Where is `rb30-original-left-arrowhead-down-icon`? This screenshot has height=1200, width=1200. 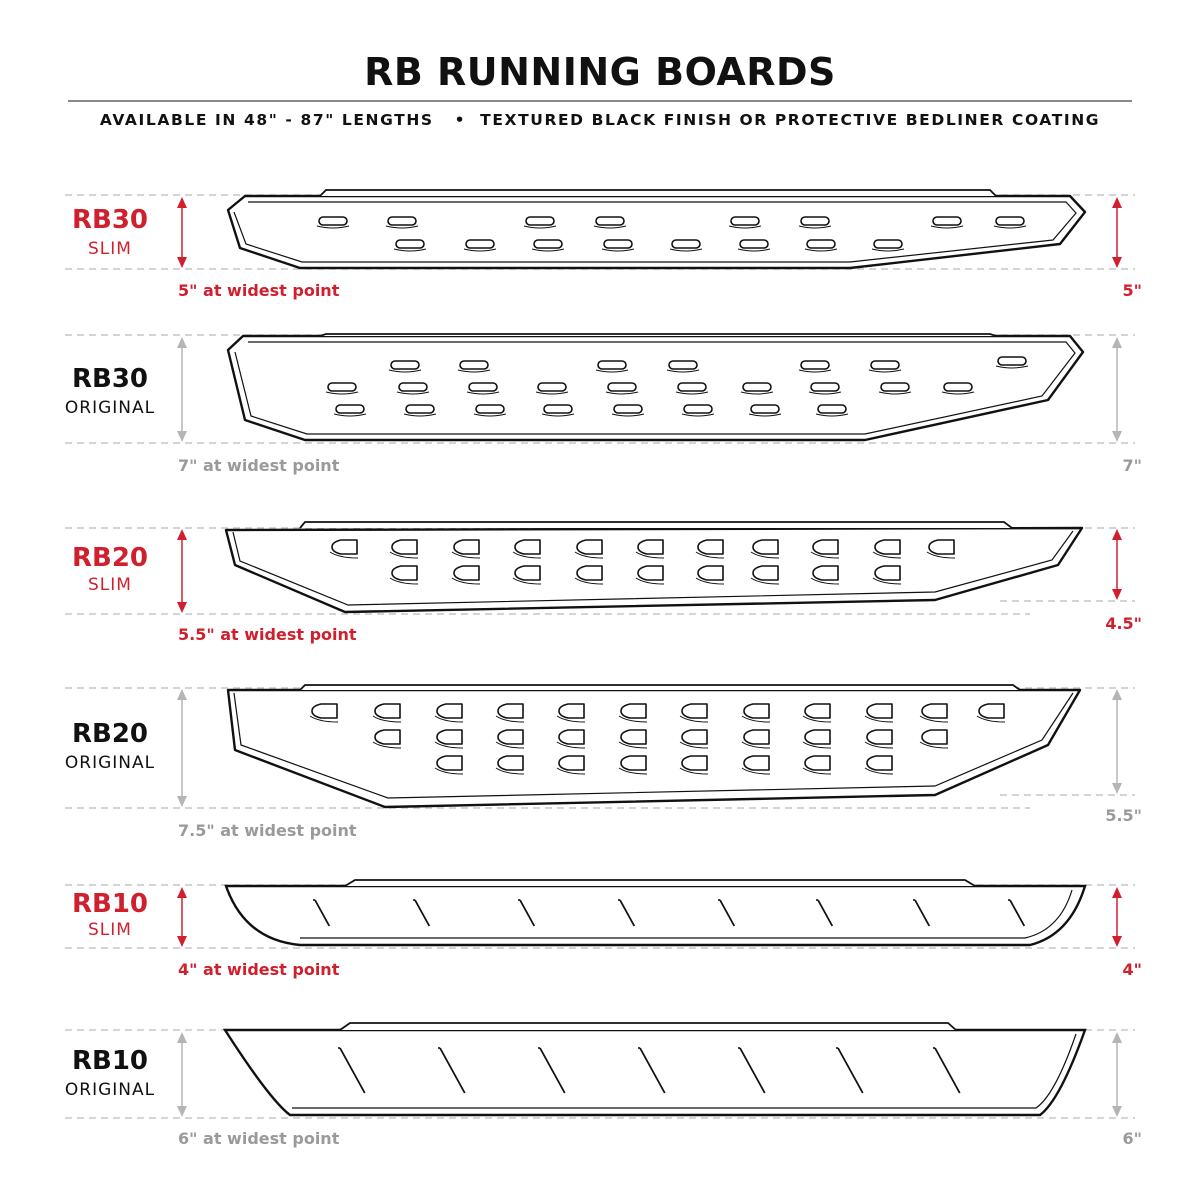 rb30-original-left-arrowhead-down-icon is located at coordinates (182, 436).